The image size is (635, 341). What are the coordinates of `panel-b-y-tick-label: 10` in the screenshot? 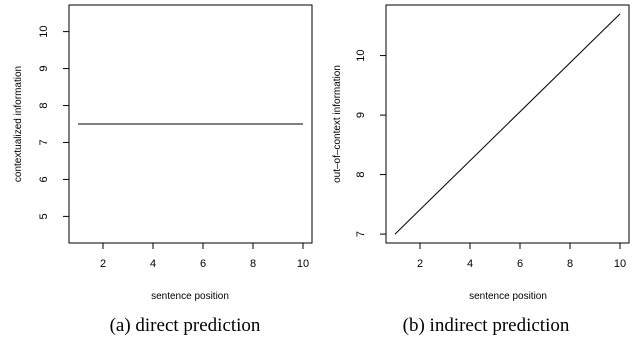 It's located at (361, 55).